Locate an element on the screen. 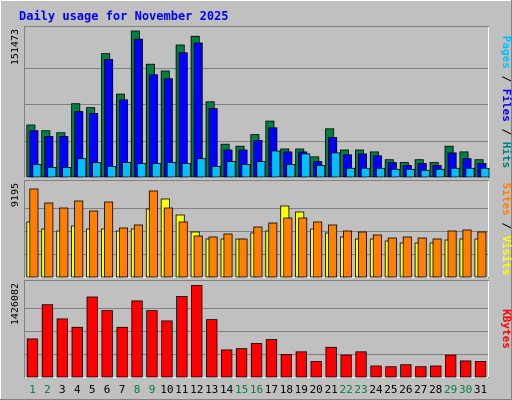 The width and height of the screenshot is (512, 400). day-label-3: 3 is located at coordinates (62, 389).